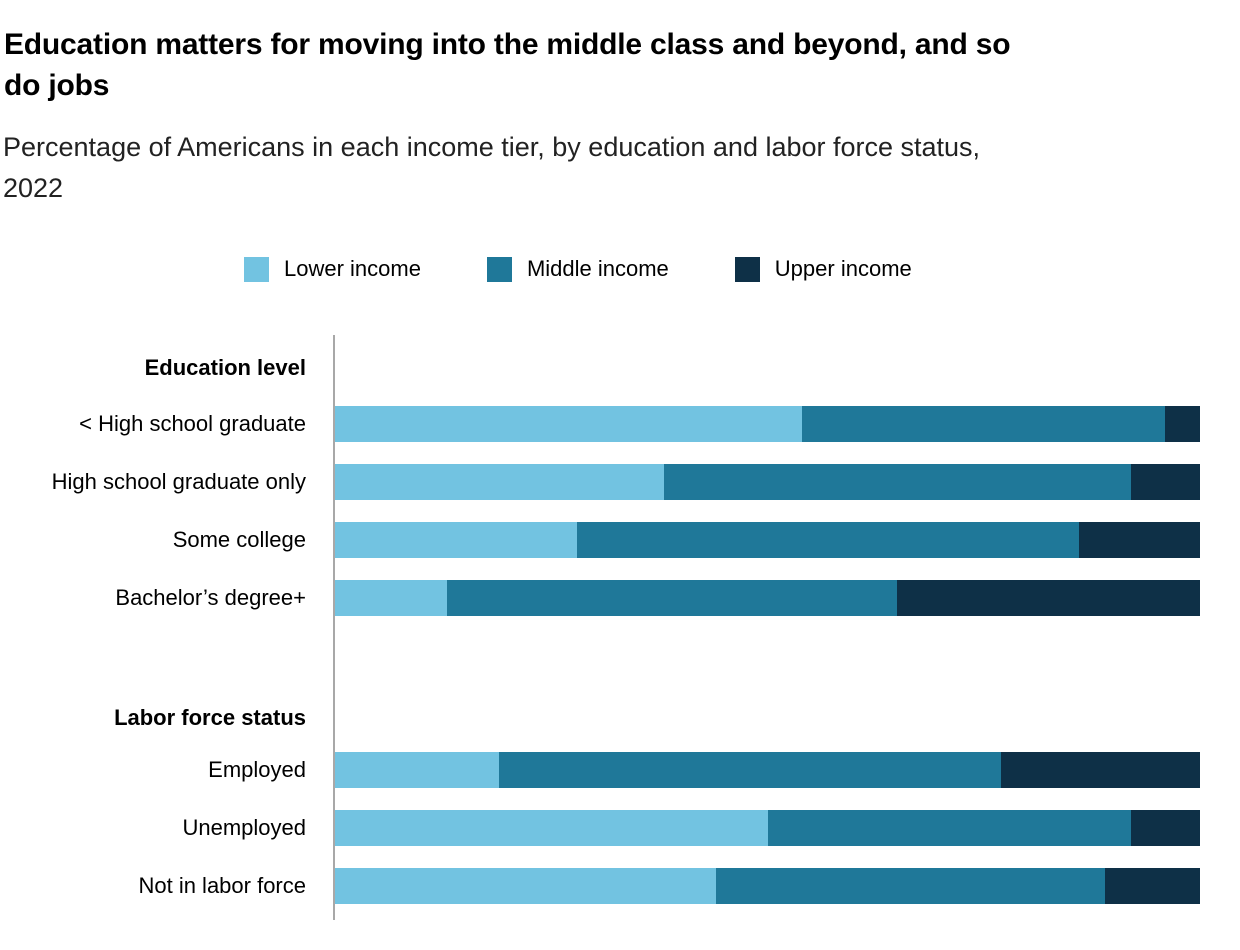 The image size is (1240, 950). I want to click on row-label: Unemployed, so click(244, 827).